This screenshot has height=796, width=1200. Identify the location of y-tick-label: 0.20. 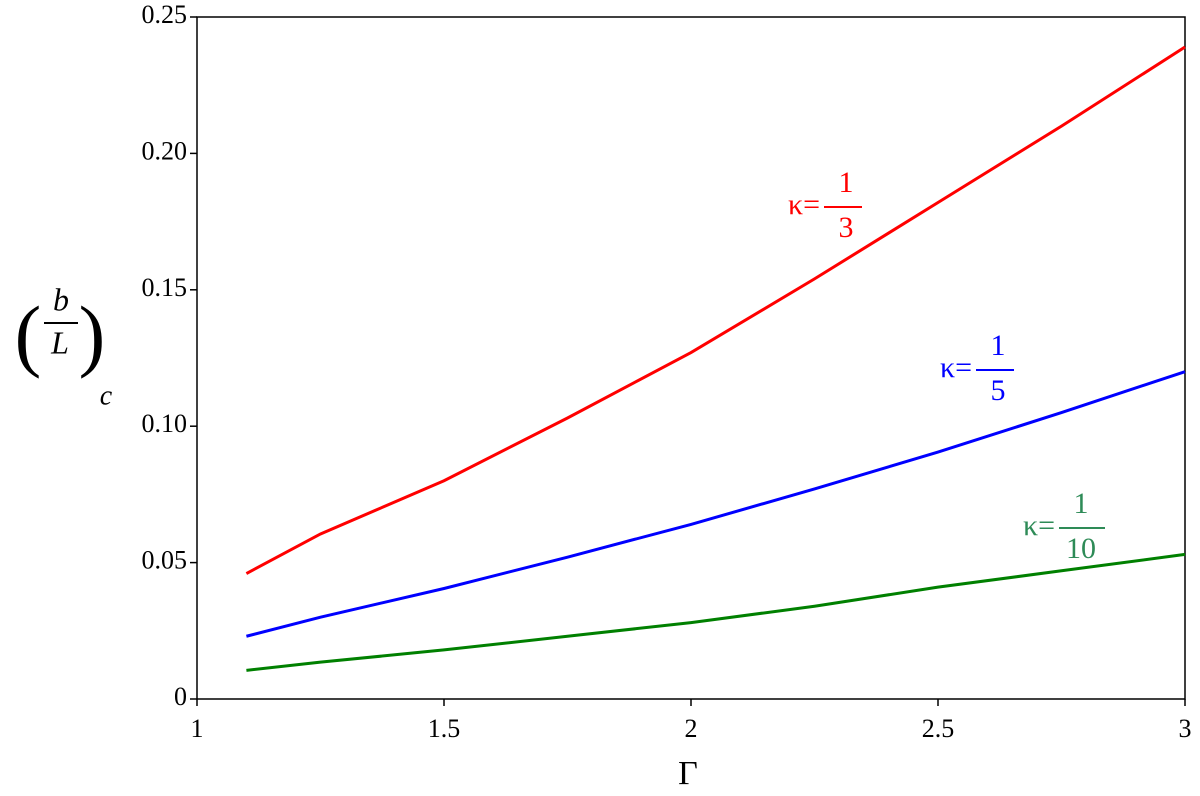
(165, 150).